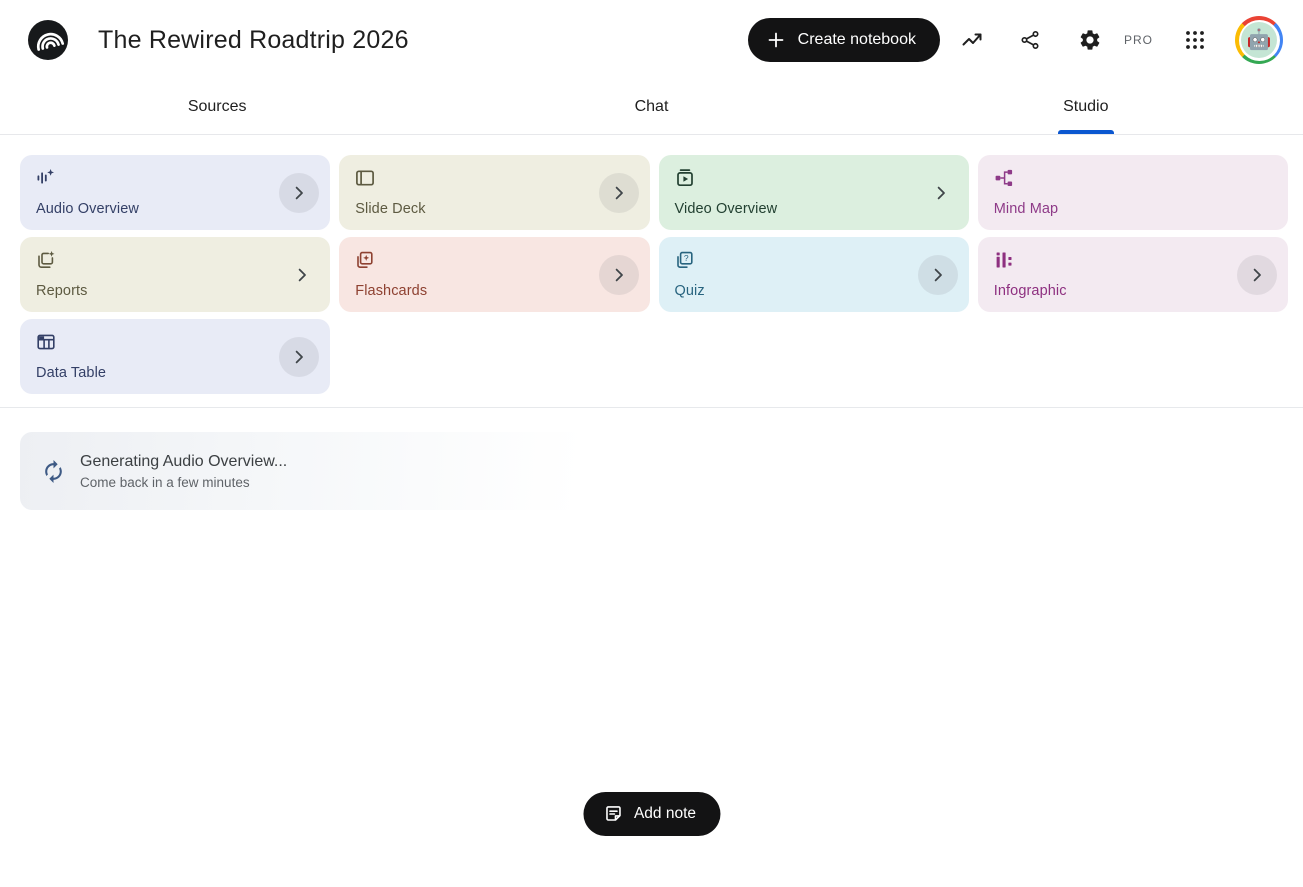 Image resolution: width=1303 pixels, height=887 pixels. Describe the element at coordinates (1004, 260) in the screenshot. I see `infographic-icon` at that location.